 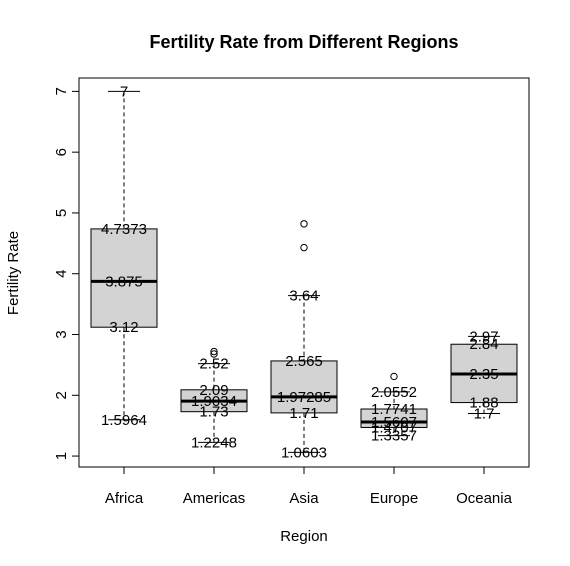 What do you see at coordinates (61, 274) in the screenshot?
I see `y-tick-label: 4` at bounding box center [61, 274].